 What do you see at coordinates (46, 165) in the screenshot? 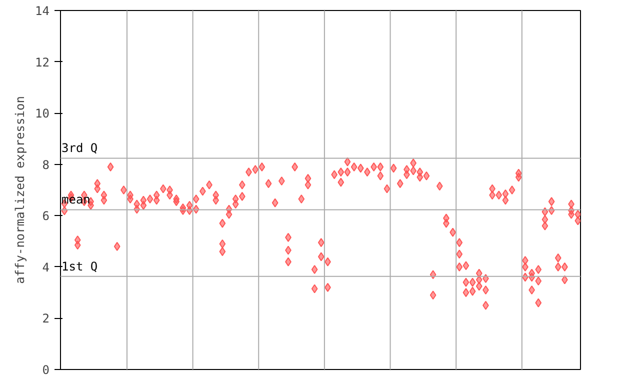
I see `y-tick-label: 8` at bounding box center [46, 165].